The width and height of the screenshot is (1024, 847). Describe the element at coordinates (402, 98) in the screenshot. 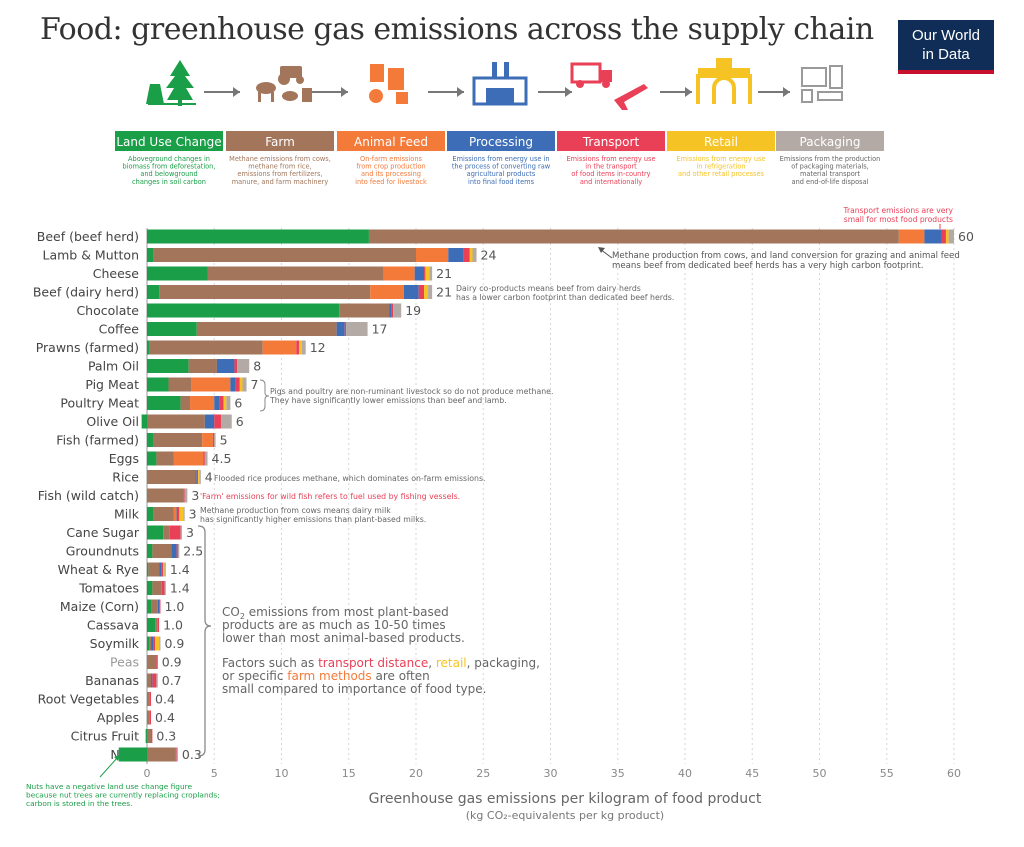

I see `person` at that location.